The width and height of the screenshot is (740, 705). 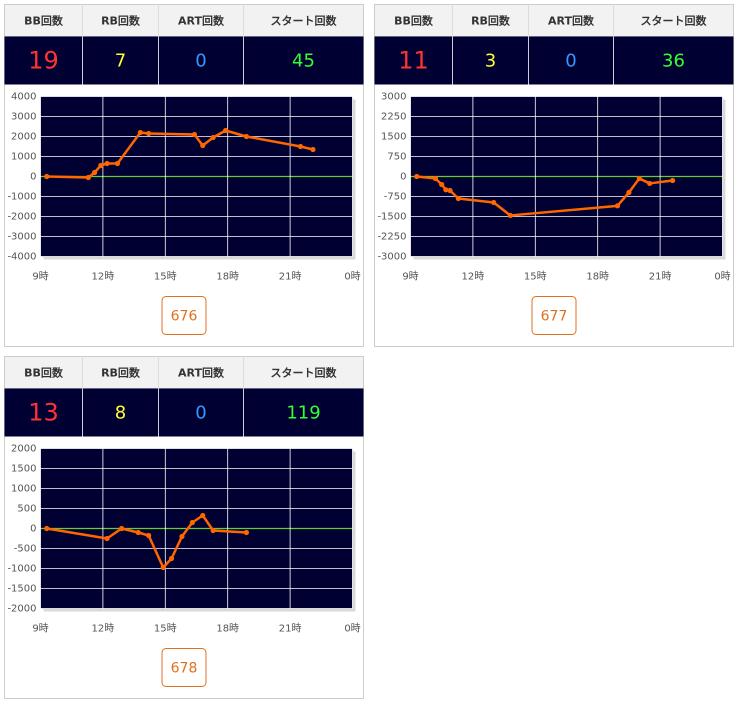 What do you see at coordinates (21, 197) in the screenshot?
I see `y-tick-label: -1000` at bounding box center [21, 197].